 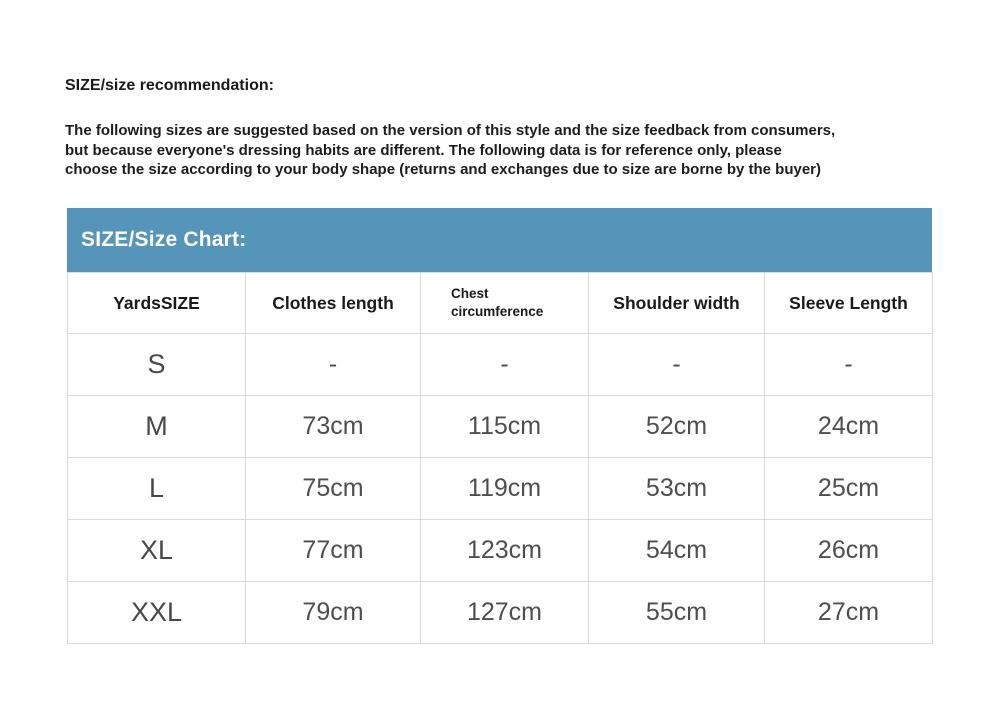 I want to click on column-header-yardssize: YardsSIZE, so click(x=156, y=303).